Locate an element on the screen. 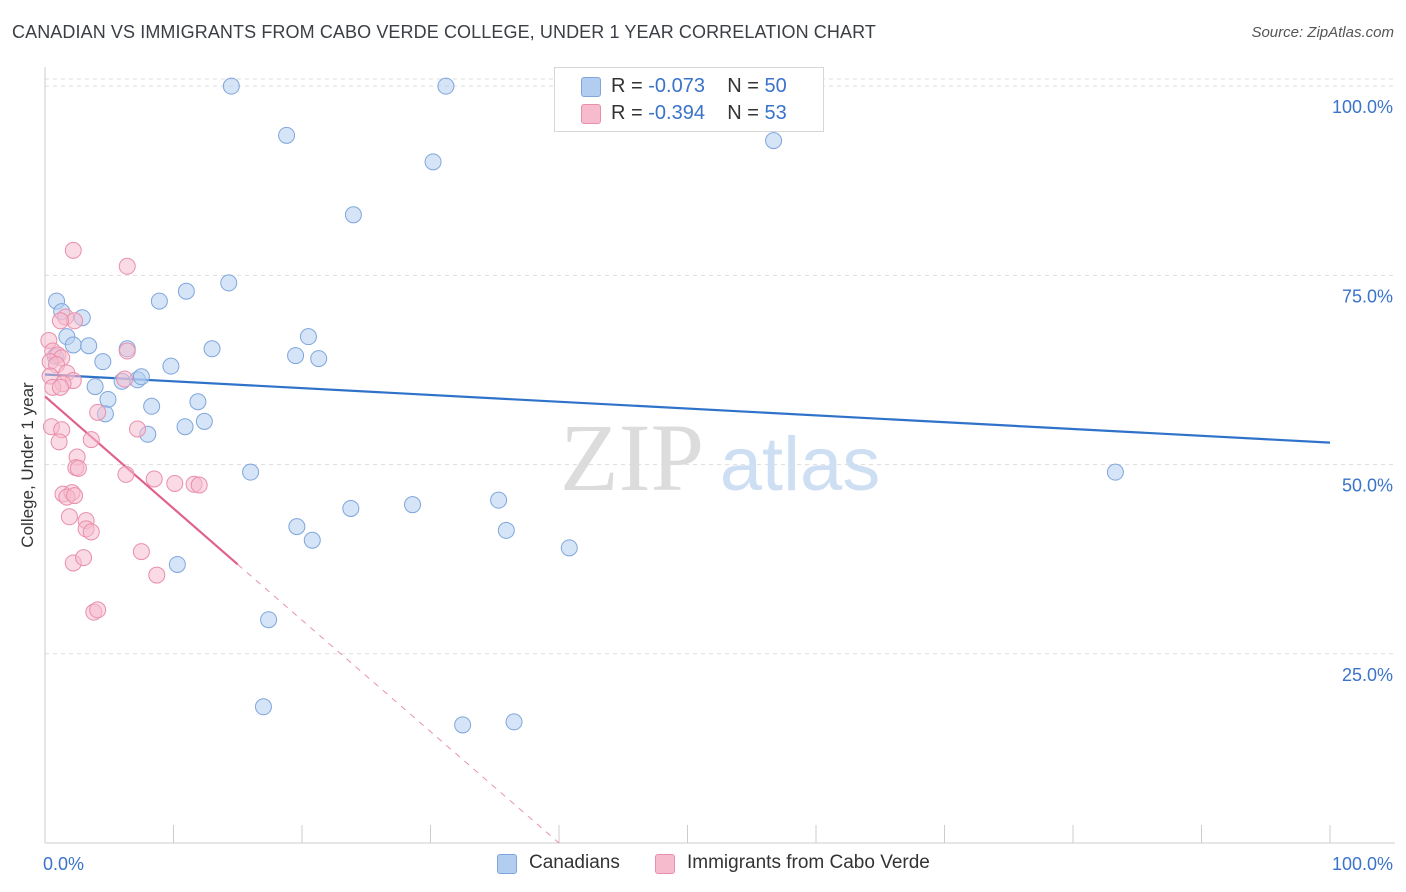 The width and height of the screenshot is (1406, 892). x-tick-label: 0.0% is located at coordinates (63, 864).